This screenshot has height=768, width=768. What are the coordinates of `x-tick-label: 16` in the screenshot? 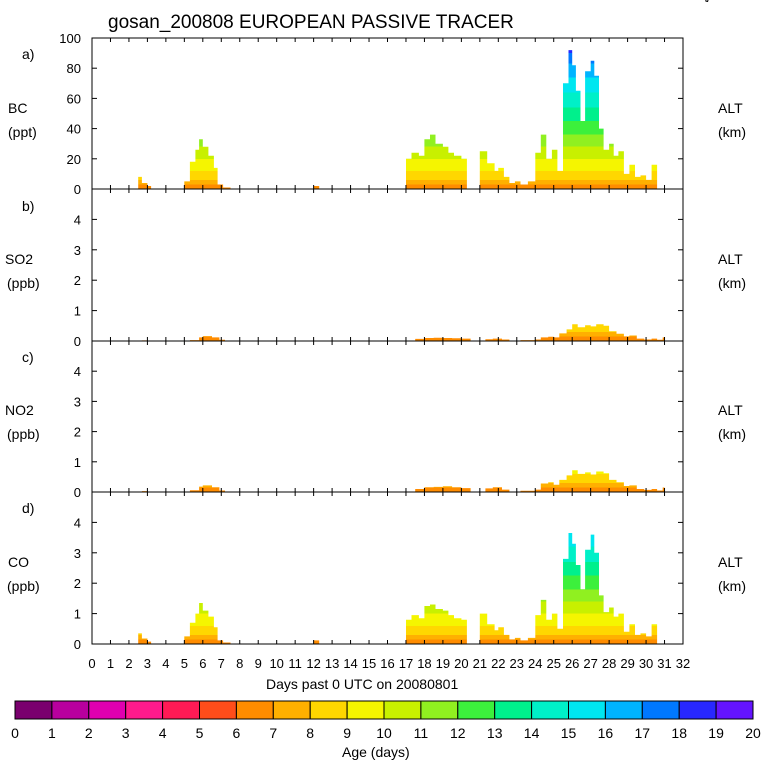 It's located at (387, 663).